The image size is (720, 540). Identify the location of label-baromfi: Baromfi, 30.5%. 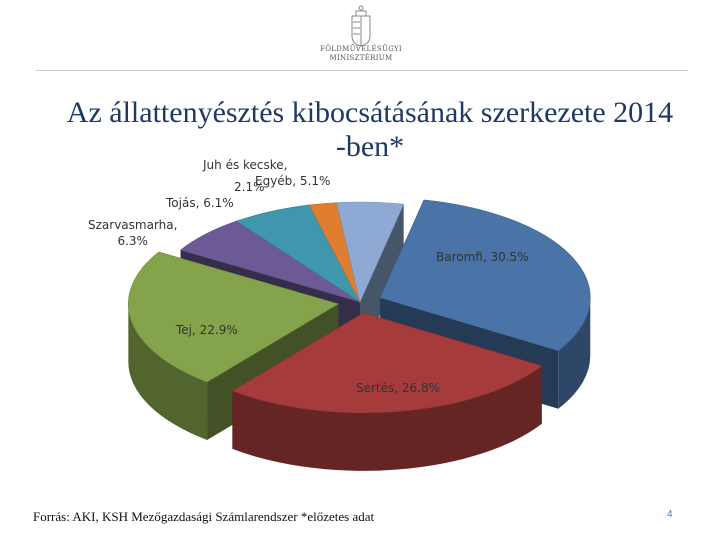
(482, 257).